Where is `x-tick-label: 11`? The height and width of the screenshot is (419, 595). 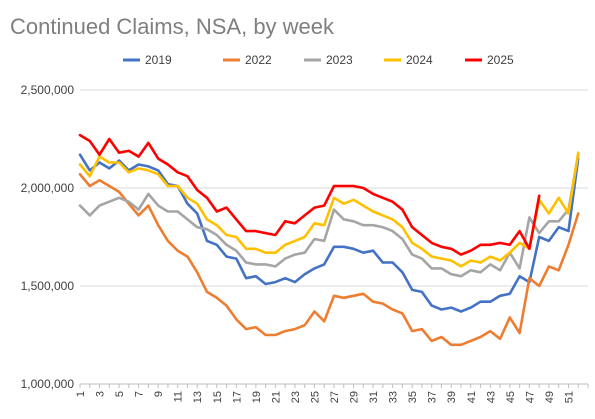
x-tick-label: 11 is located at coordinates (179, 396).